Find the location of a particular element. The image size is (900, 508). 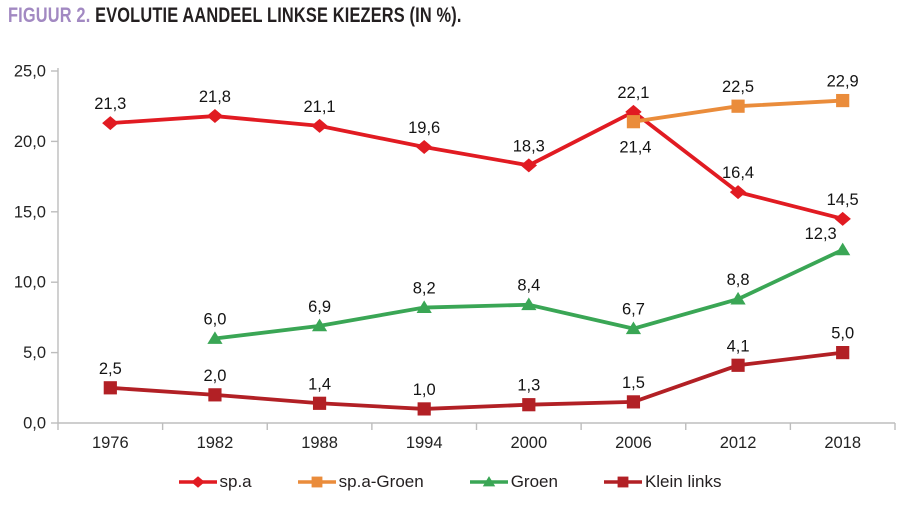

svg-text: 1988 is located at coordinates (319, 443).